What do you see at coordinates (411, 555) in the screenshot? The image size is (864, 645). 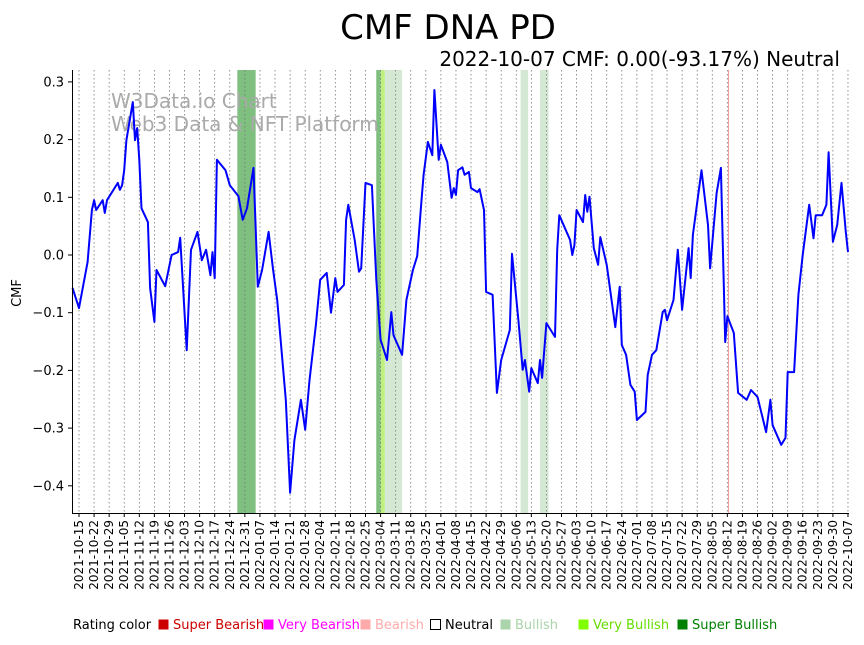 I see `x-tick-label: 2022-03-18` at bounding box center [411, 555].